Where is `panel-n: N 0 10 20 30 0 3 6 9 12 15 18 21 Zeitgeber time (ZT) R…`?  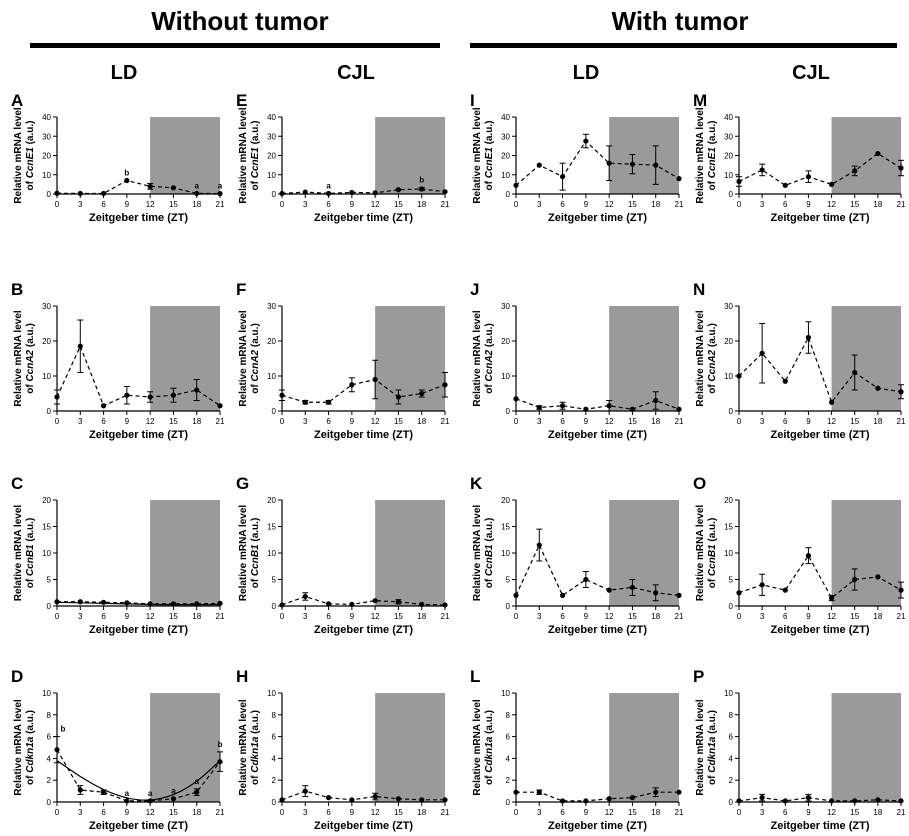
panel-n: N 0 10 20 30 0 3 6 9 12 15 18 21 Zeitgeber time (ZT) R… is located at coordinates (799, 360).